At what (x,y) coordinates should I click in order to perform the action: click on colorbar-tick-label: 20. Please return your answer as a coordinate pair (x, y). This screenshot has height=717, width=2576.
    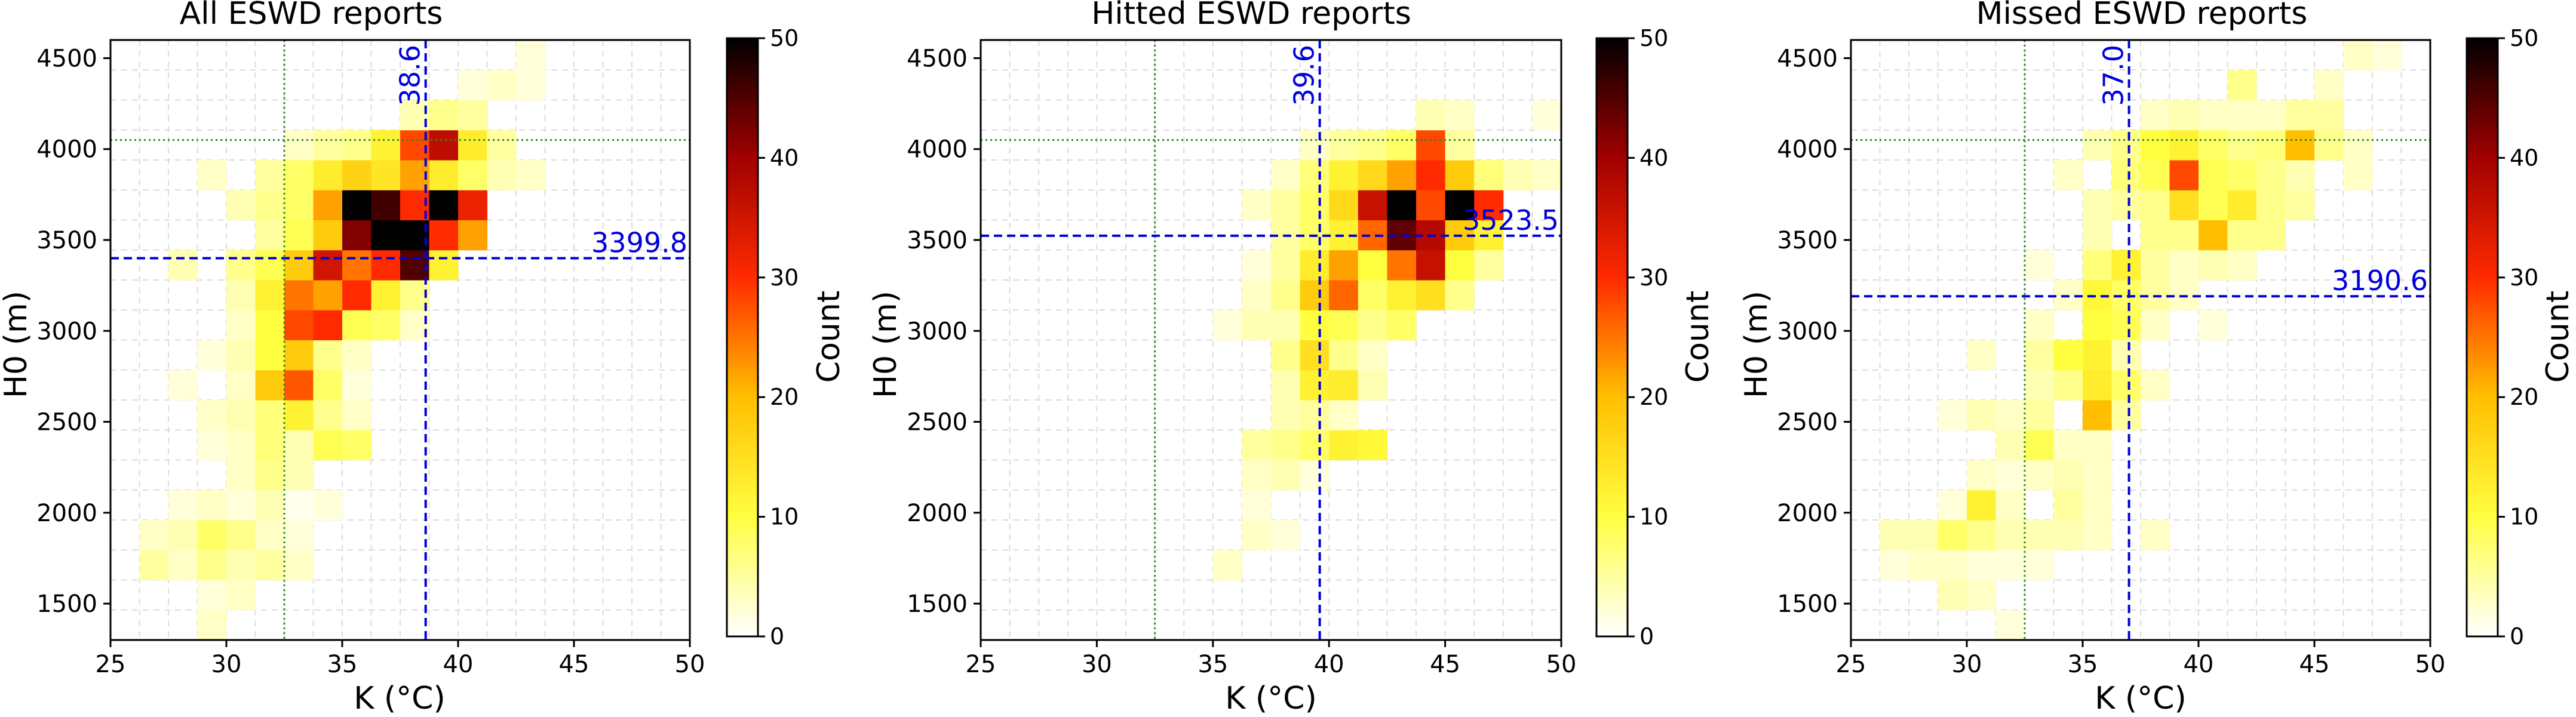
    Looking at the image, I should click on (1653, 397).